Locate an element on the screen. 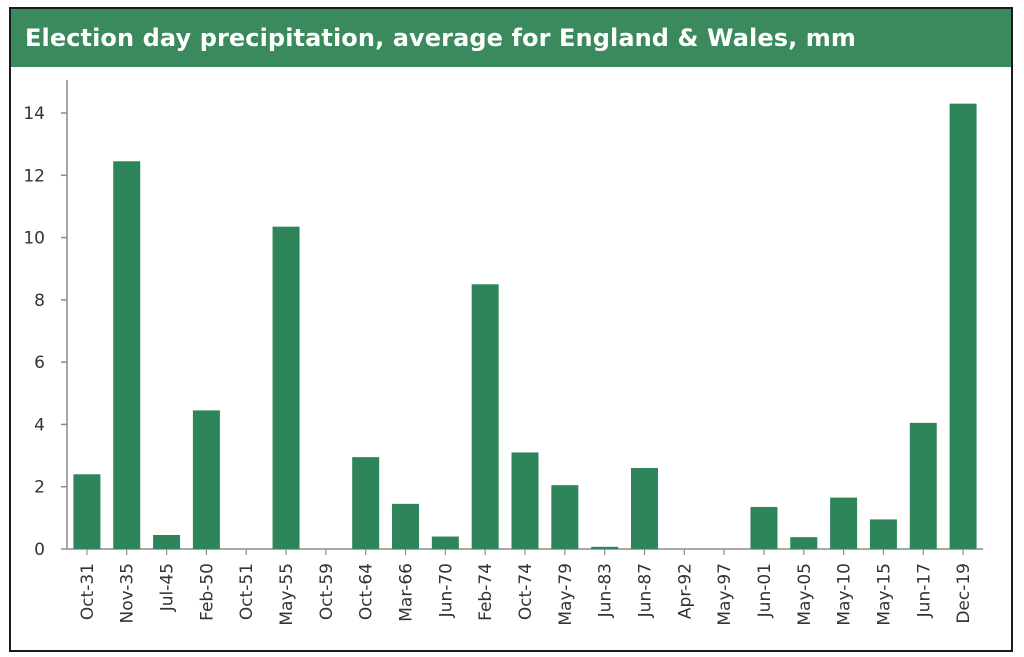 The width and height of the screenshot is (1024, 657). x-tick-label: Feb-74 is located at coordinates (486, 592).